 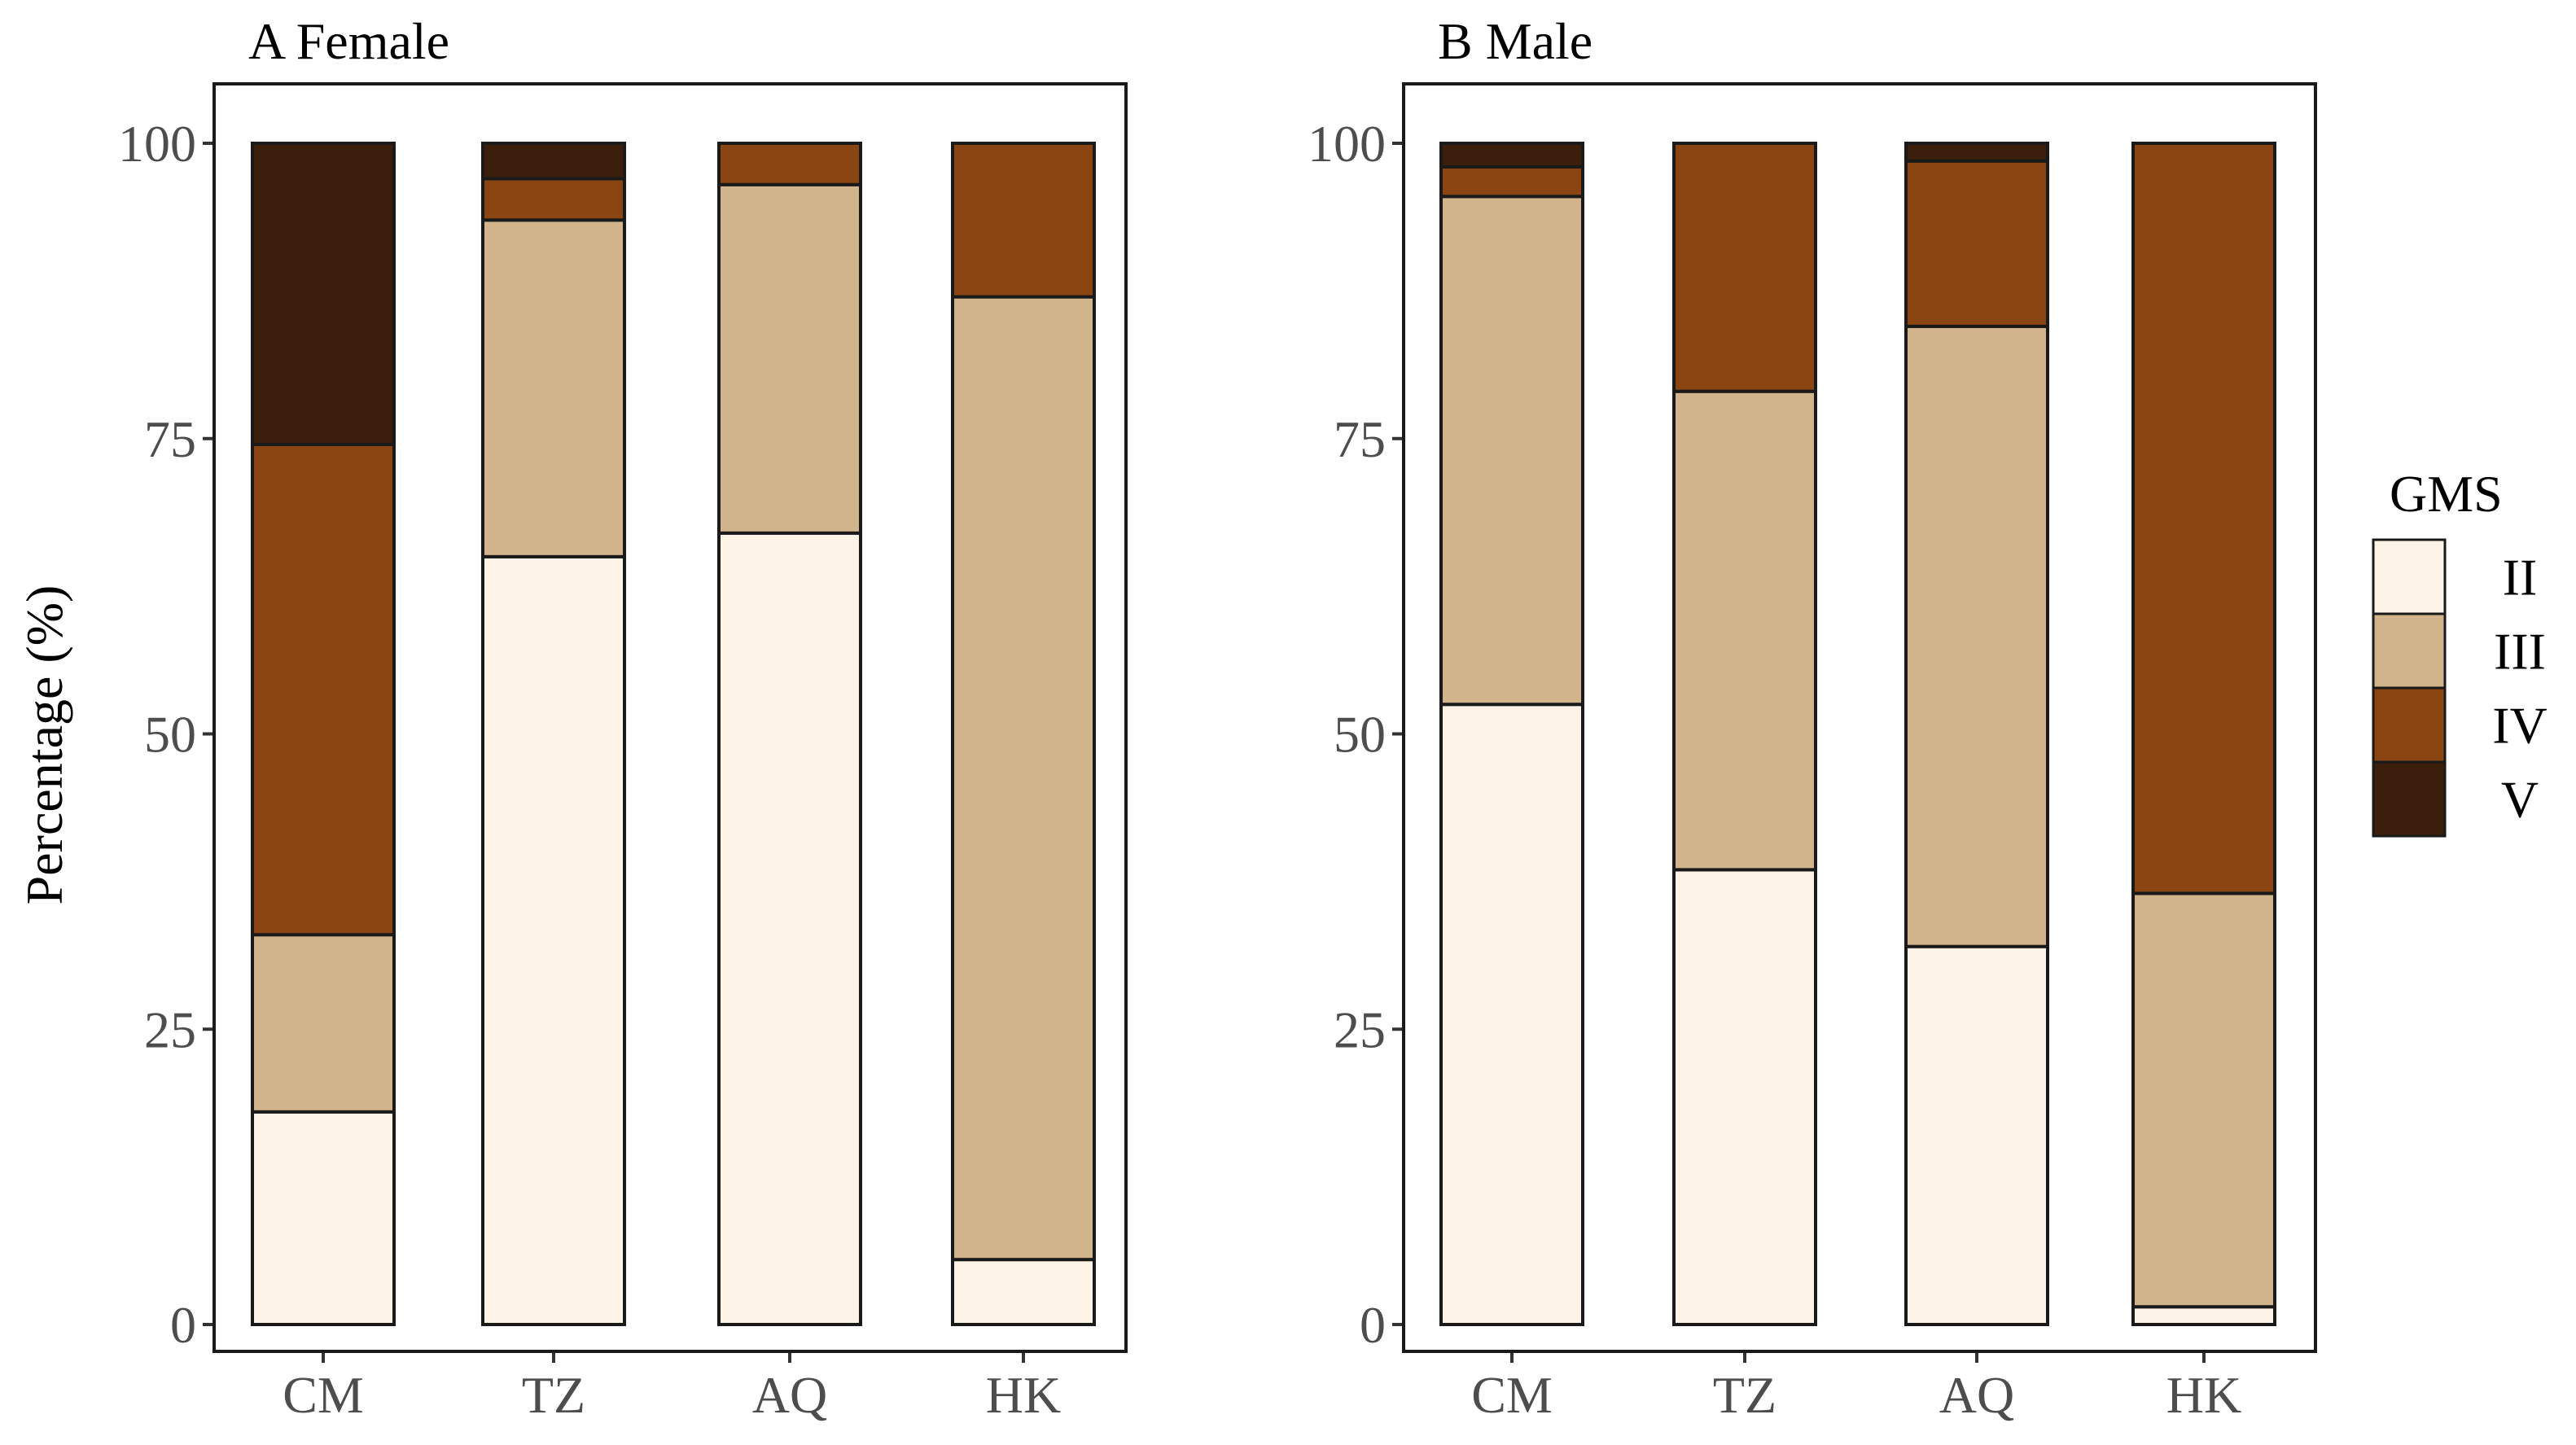 I want to click on bar-segment-tz-v, so click(x=553, y=161).